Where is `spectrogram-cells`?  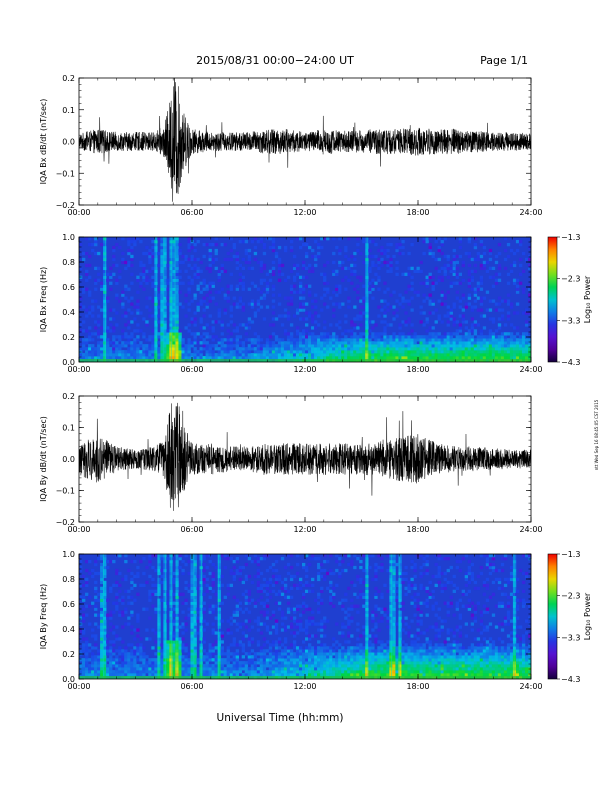 spectrogram-cells is located at coordinates (305, 616).